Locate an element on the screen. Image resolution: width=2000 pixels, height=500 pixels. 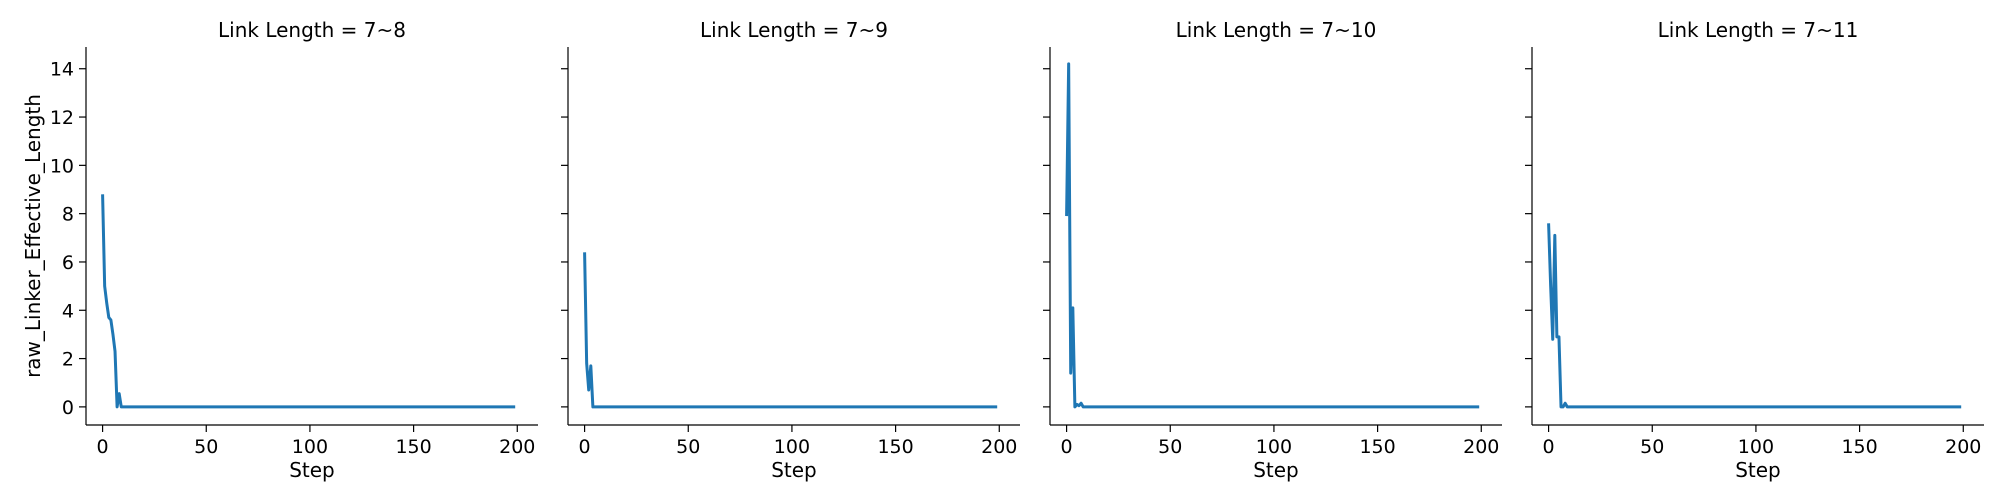
panel-title: Link Length = 7~9 is located at coordinates (794, 30).